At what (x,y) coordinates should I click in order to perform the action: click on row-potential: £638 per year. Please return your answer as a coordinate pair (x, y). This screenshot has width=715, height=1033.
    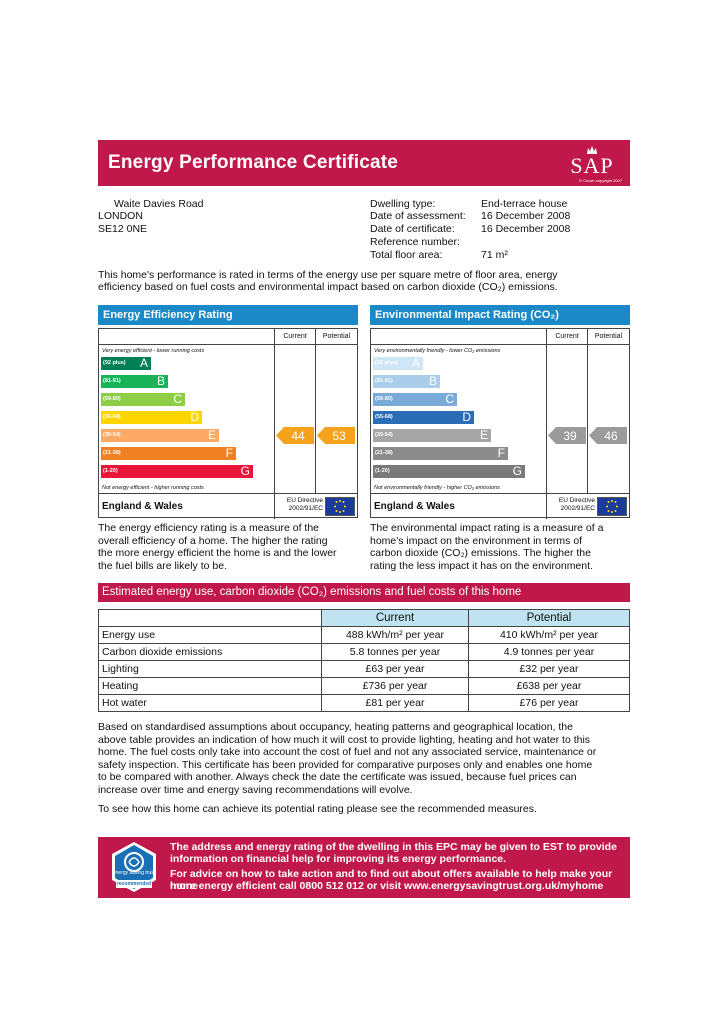
    Looking at the image, I should click on (549, 686).